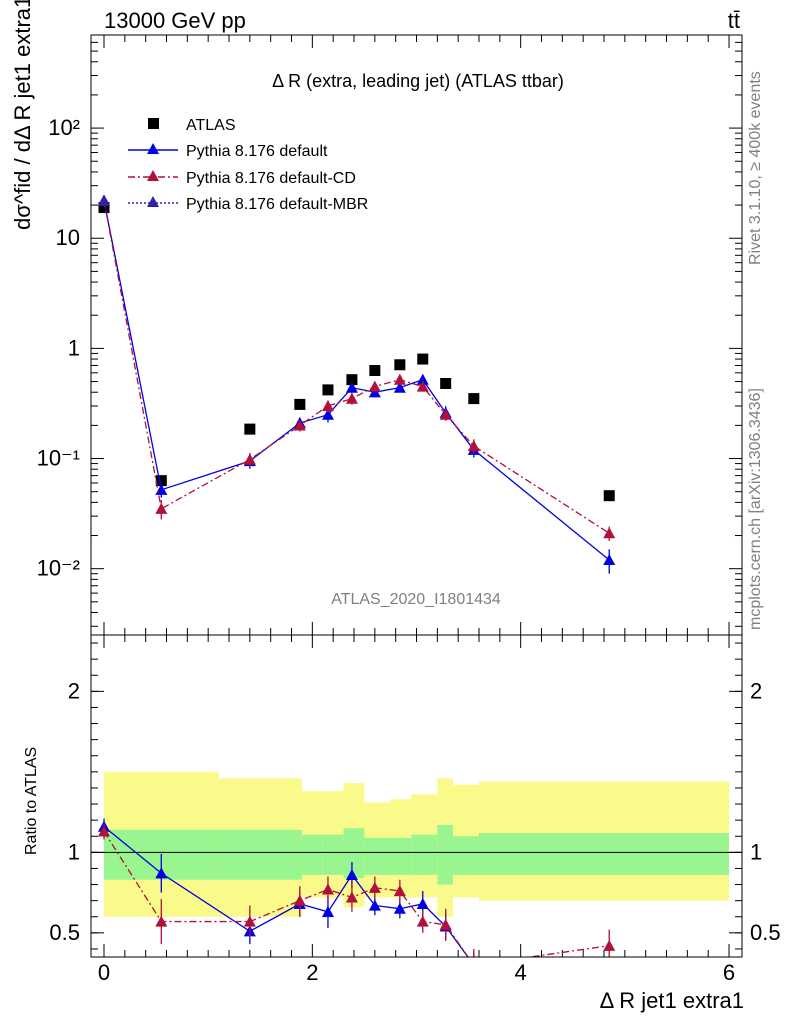 The width and height of the screenshot is (786, 1024). What do you see at coordinates (418, 81) in the screenshot?
I see `chart-title: Δ R (extra, leading jet) (ATLAS ttbar)` at bounding box center [418, 81].